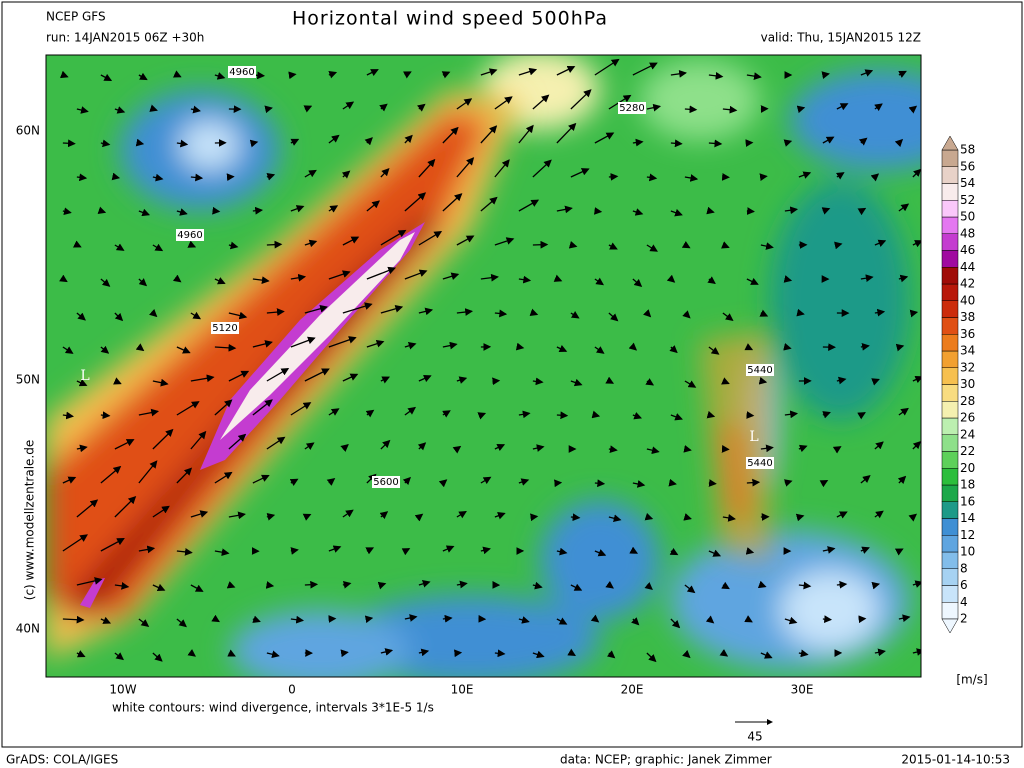 The image size is (1024, 768). Describe the element at coordinates (28, 131) in the screenshot. I see `lat-label: 60N` at that location.